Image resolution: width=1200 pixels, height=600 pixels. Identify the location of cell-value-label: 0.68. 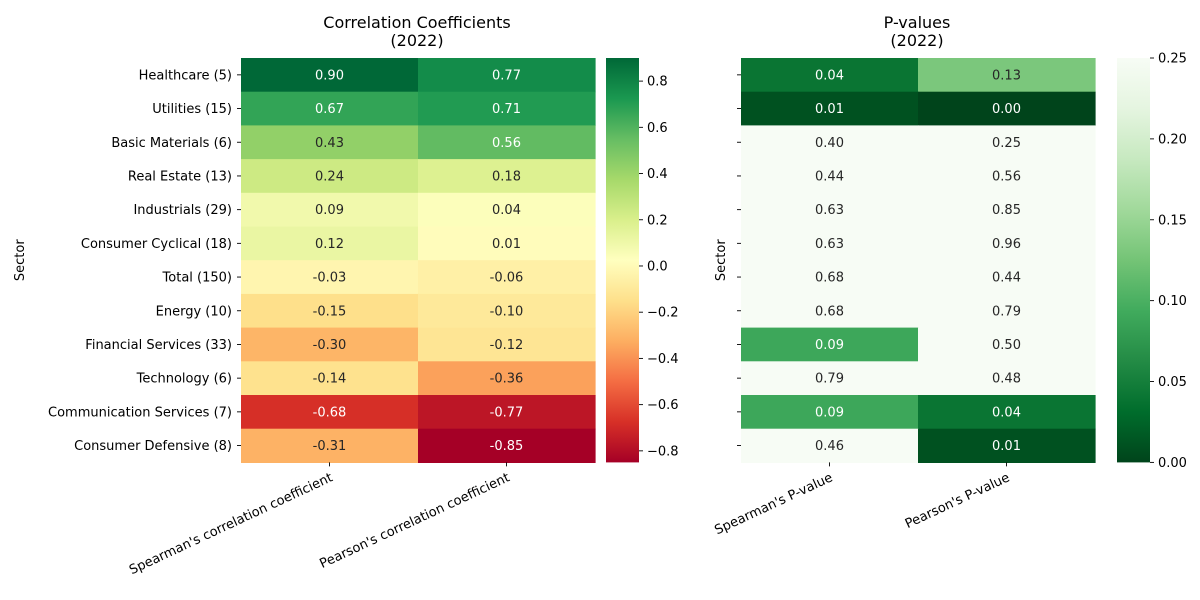
(829, 278).